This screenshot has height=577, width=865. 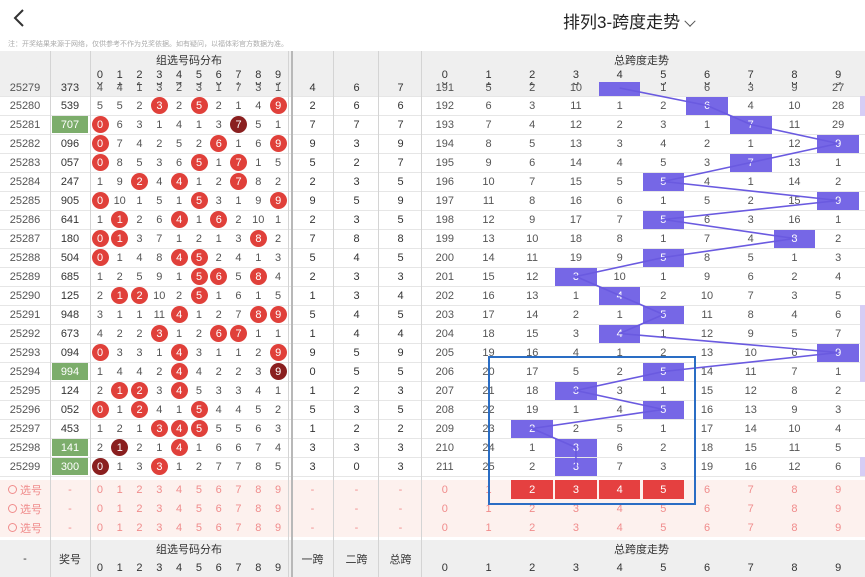 What do you see at coordinates (576, 489) in the screenshot?
I see `selected-span-box: 3` at bounding box center [576, 489].